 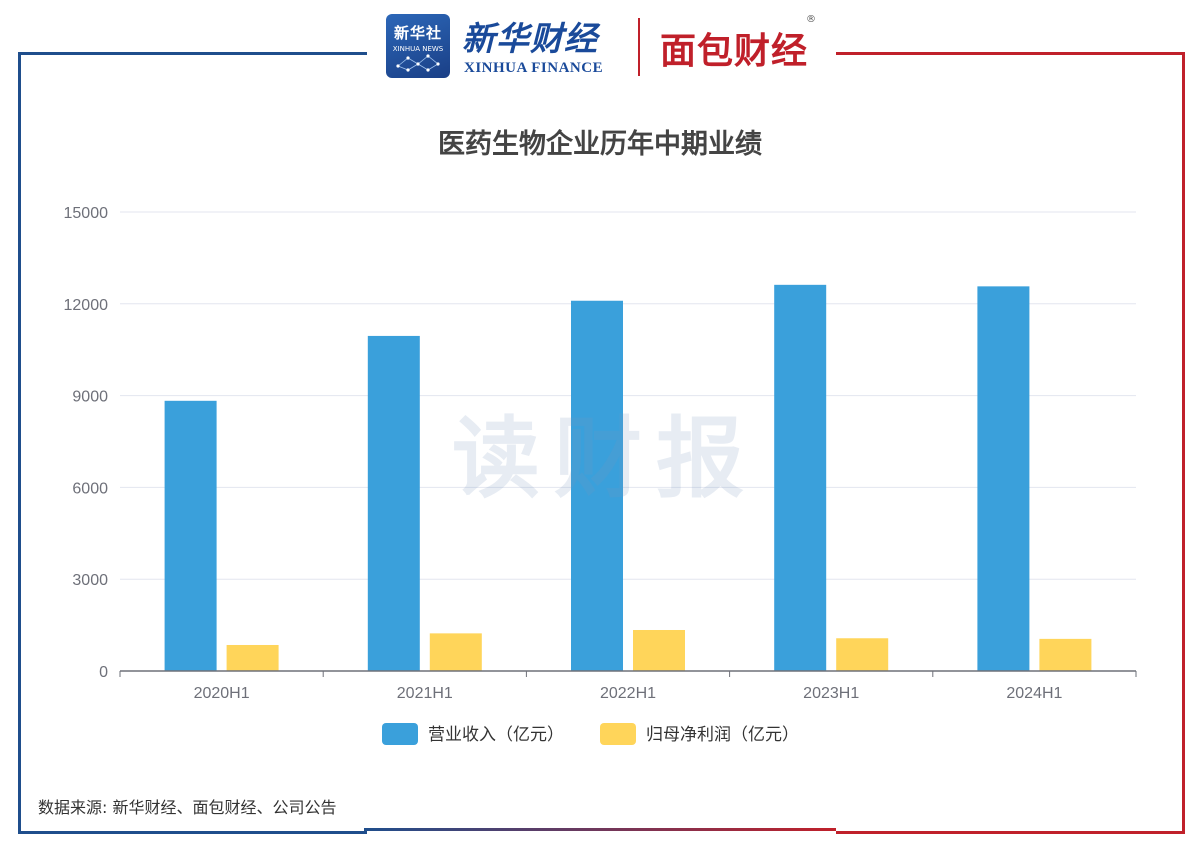 What do you see at coordinates (530, 38) in the screenshot?
I see `xinhua-finance-logo: 新华财经` at bounding box center [530, 38].